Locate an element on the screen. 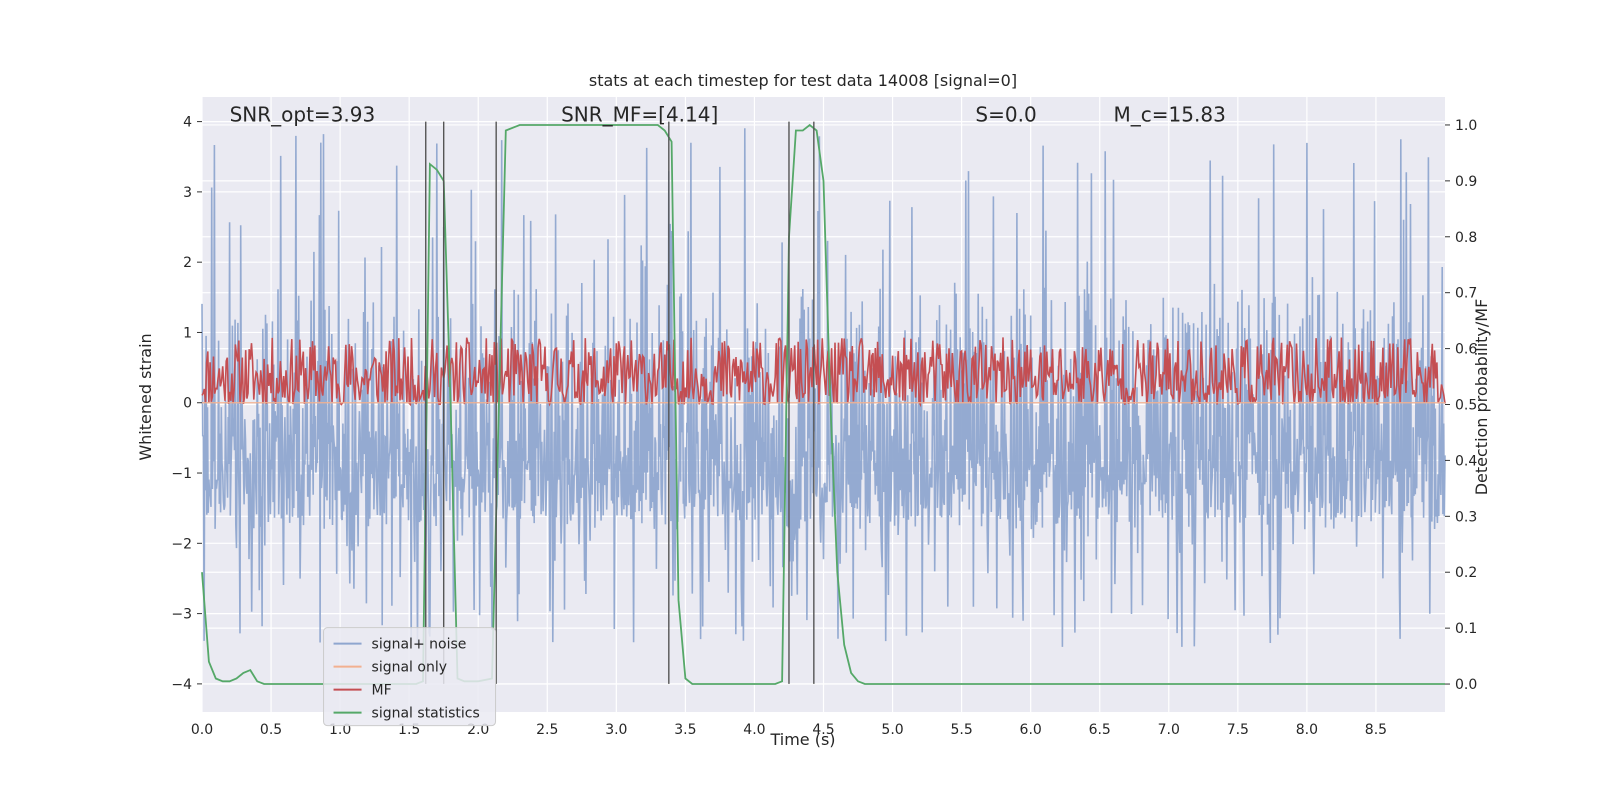 This screenshot has height=800, width=1600. y-tick-label: −1 is located at coordinates (181, 474).